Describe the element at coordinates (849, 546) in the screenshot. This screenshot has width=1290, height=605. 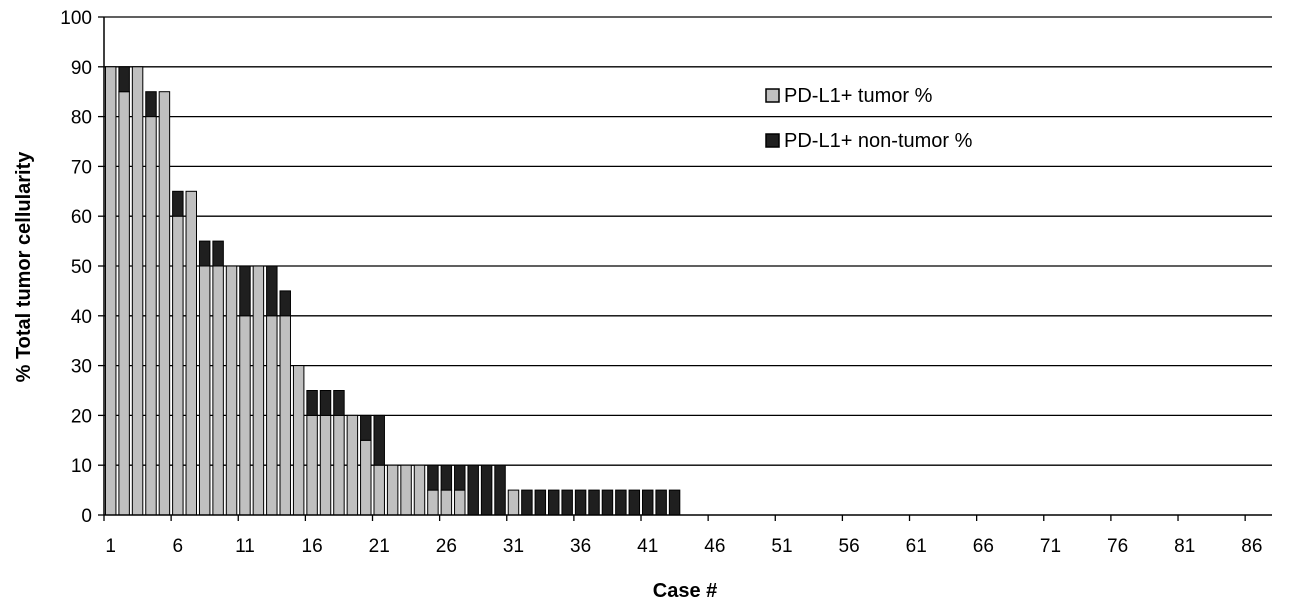
I see `x-tick-label-11: 56` at that location.